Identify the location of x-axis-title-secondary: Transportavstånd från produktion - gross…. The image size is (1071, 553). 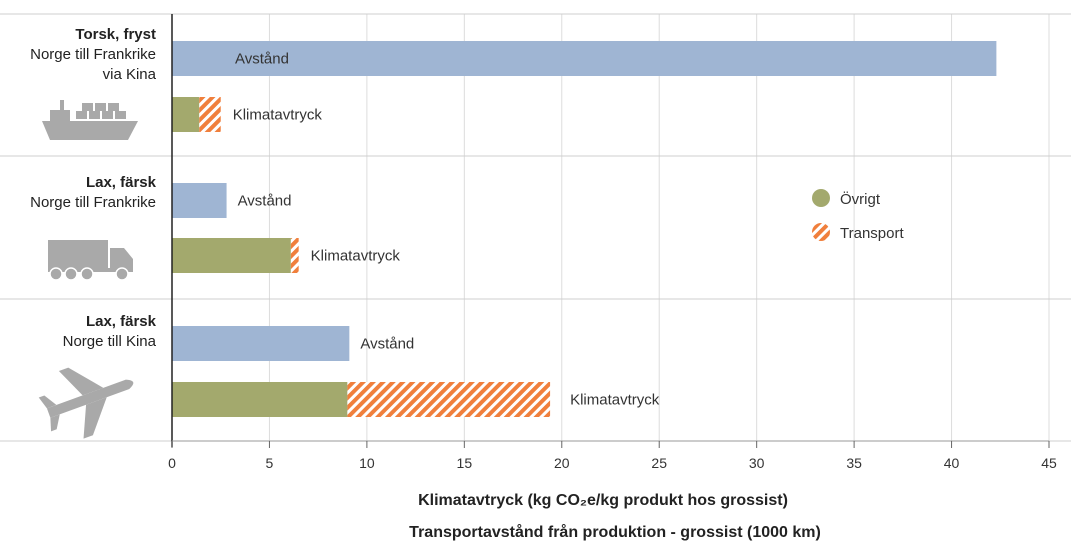
(615, 532).